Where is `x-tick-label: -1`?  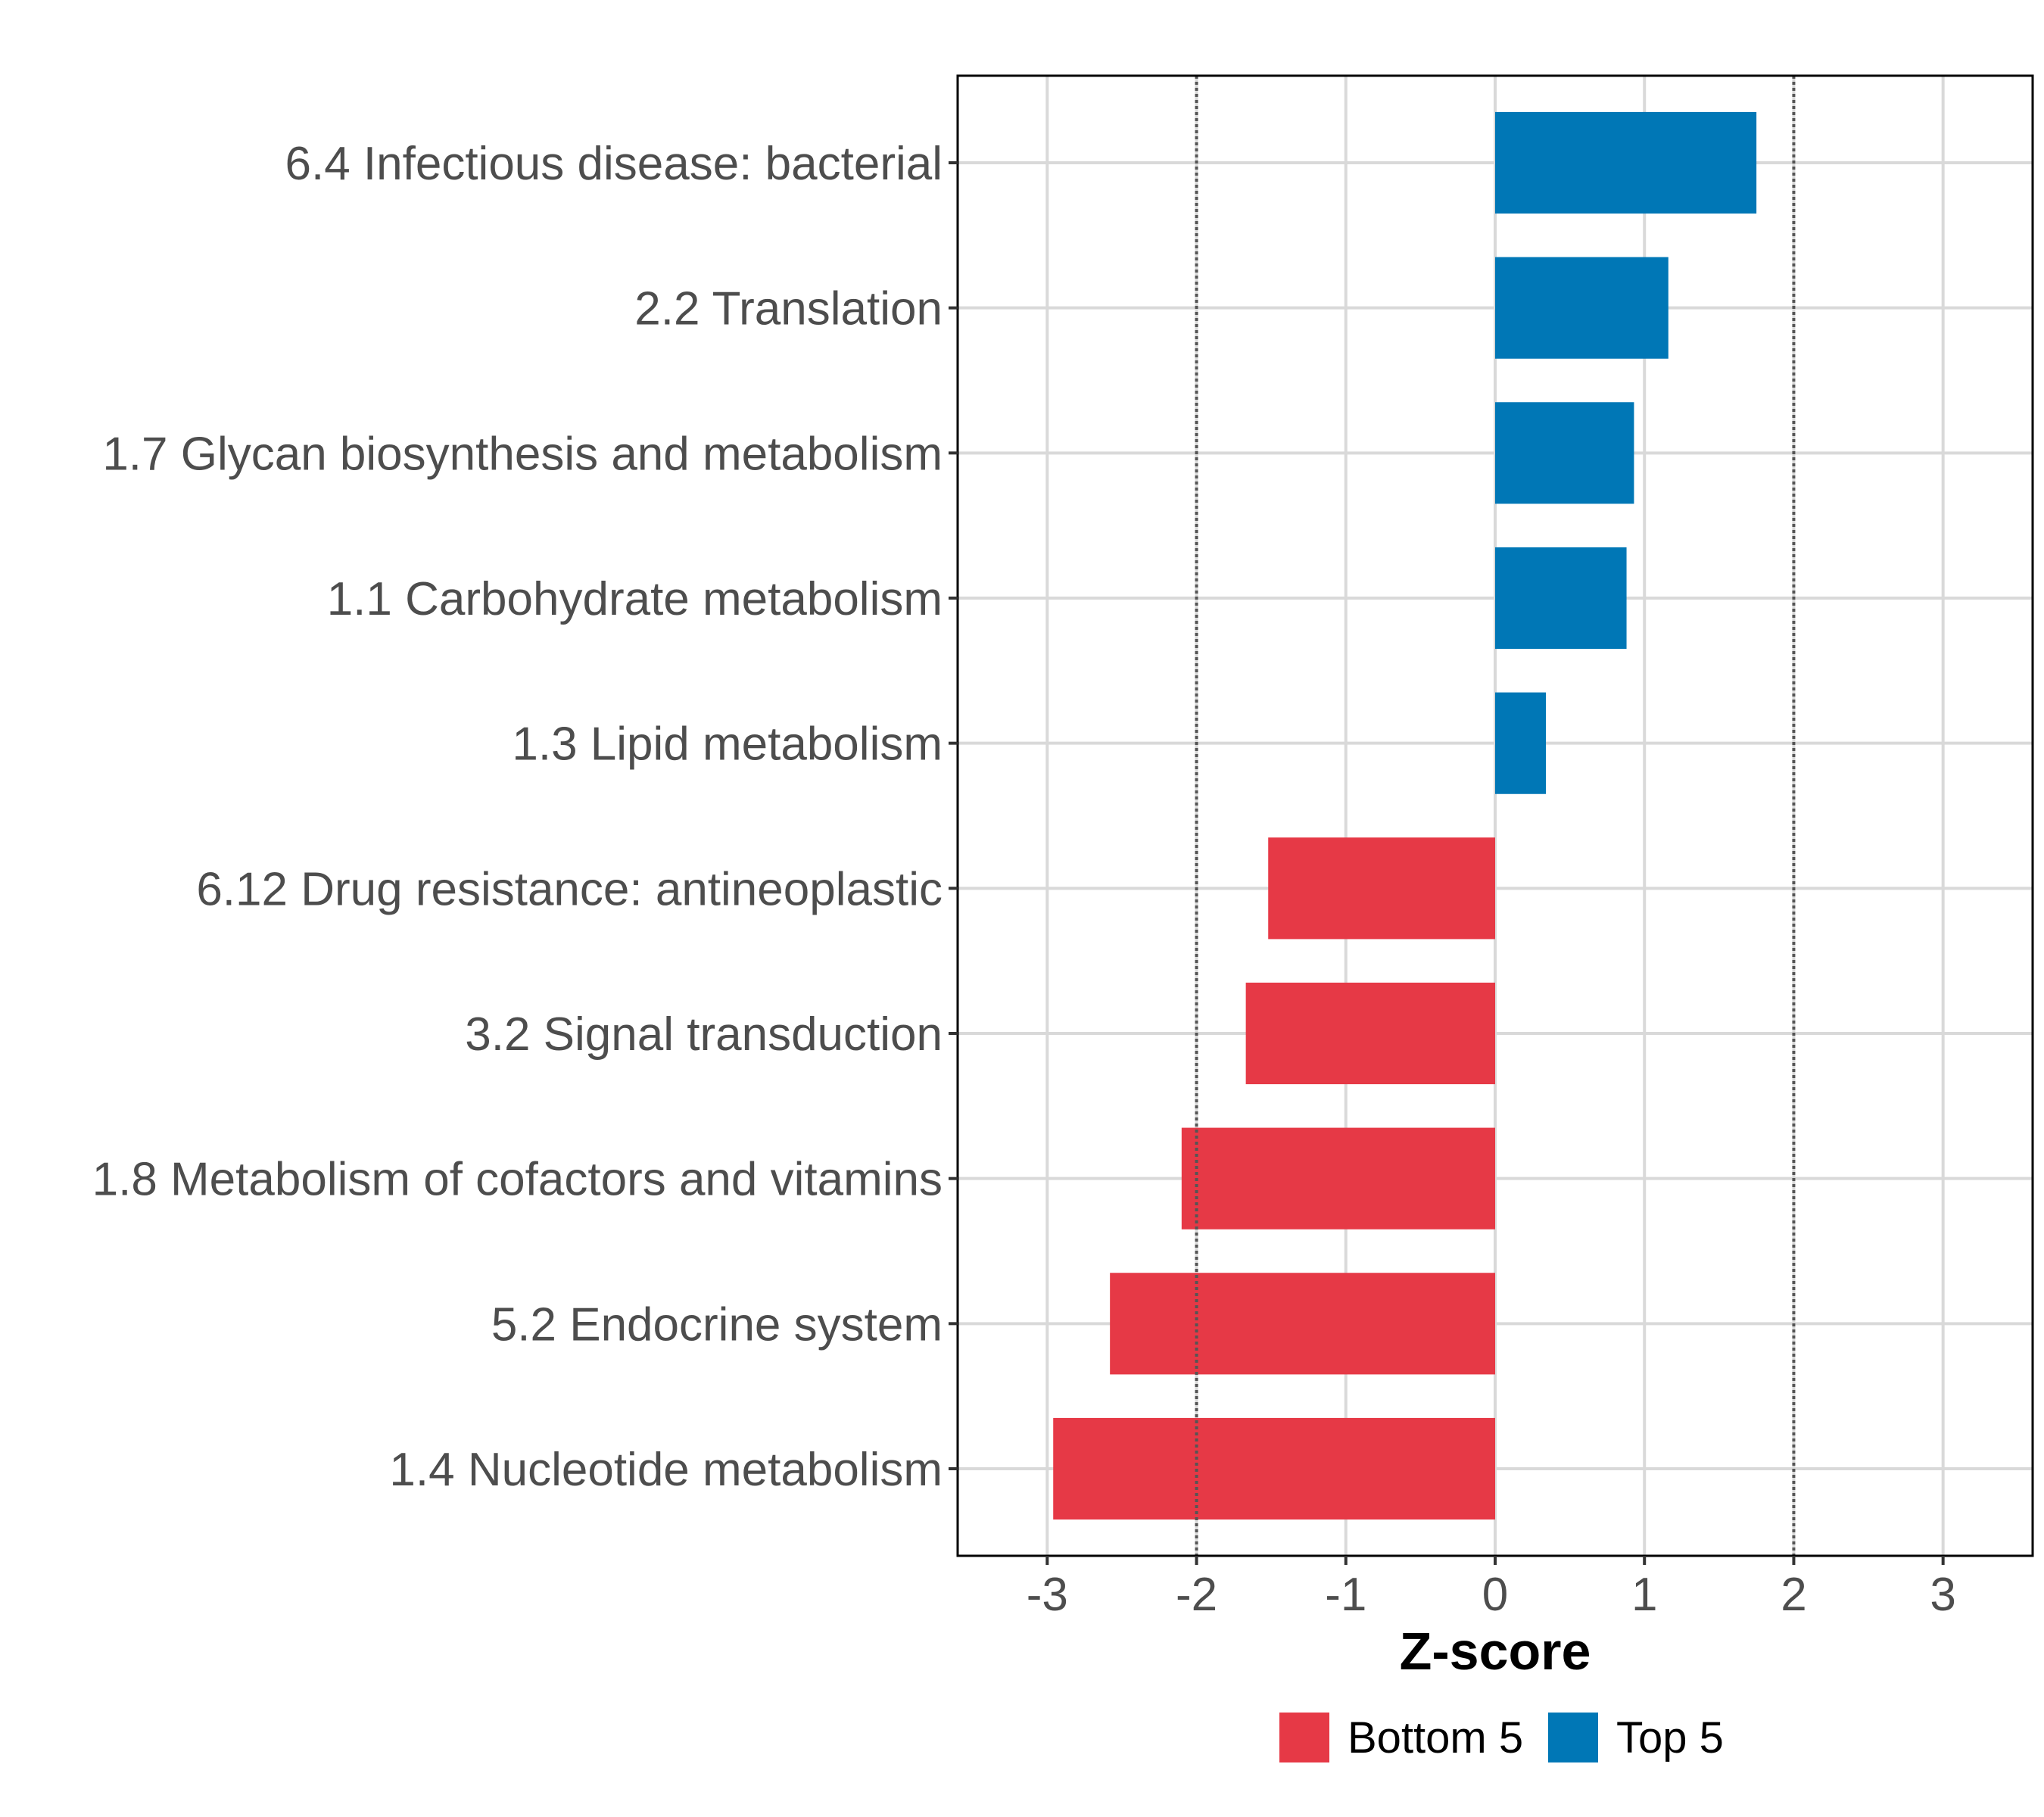 x-tick-label: -1 is located at coordinates (1345, 1595).